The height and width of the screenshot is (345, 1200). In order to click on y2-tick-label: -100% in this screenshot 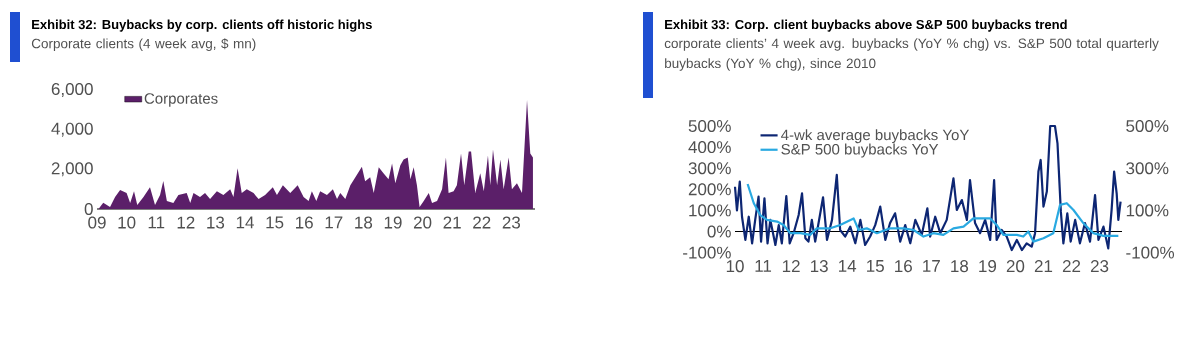, I will do `click(1150, 252)`.